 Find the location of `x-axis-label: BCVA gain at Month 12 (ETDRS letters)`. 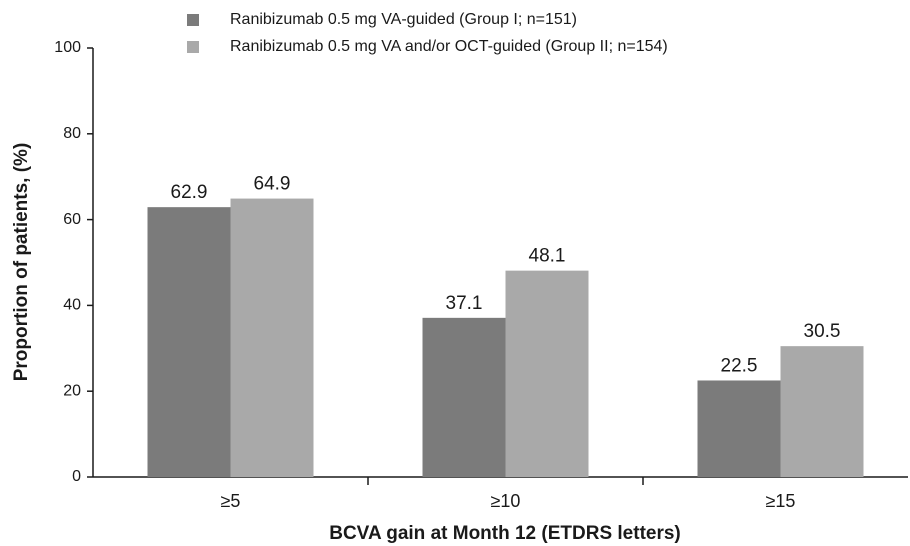

x-axis-label: BCVA gain at Month 12 (ETDRS letters) is located at coordinates (505, 533).